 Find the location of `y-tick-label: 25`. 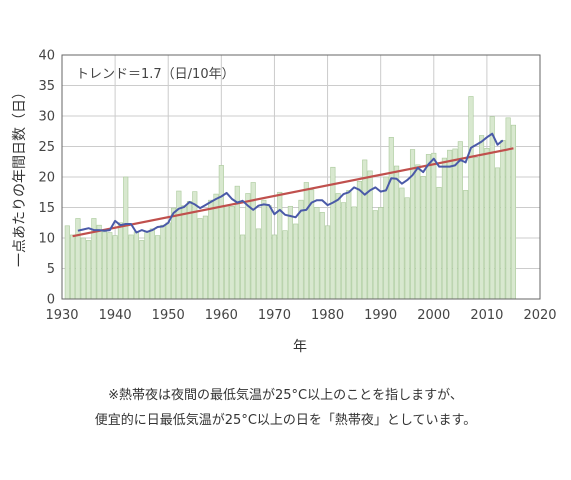

y-tick-label: 25 is located at coordinates (46, 147).